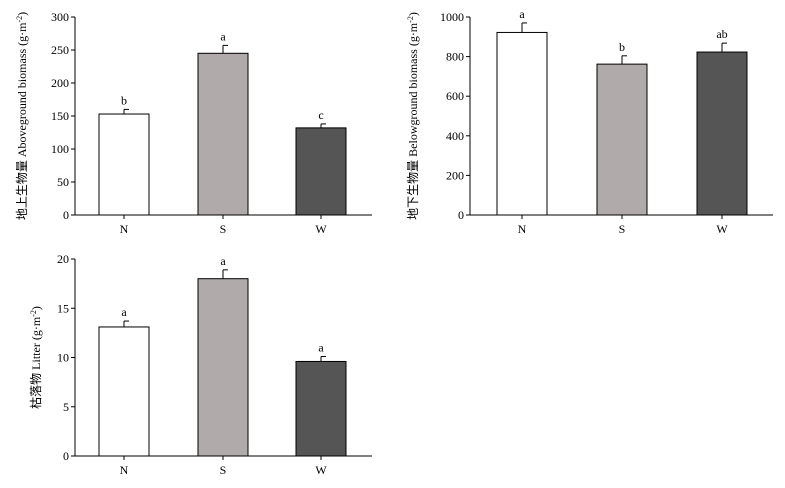 This screenshot has width=785, height=488. Describe the element at coordinates (60, 116) in the screenshot. I see `y-tick-label: 150` at that location.